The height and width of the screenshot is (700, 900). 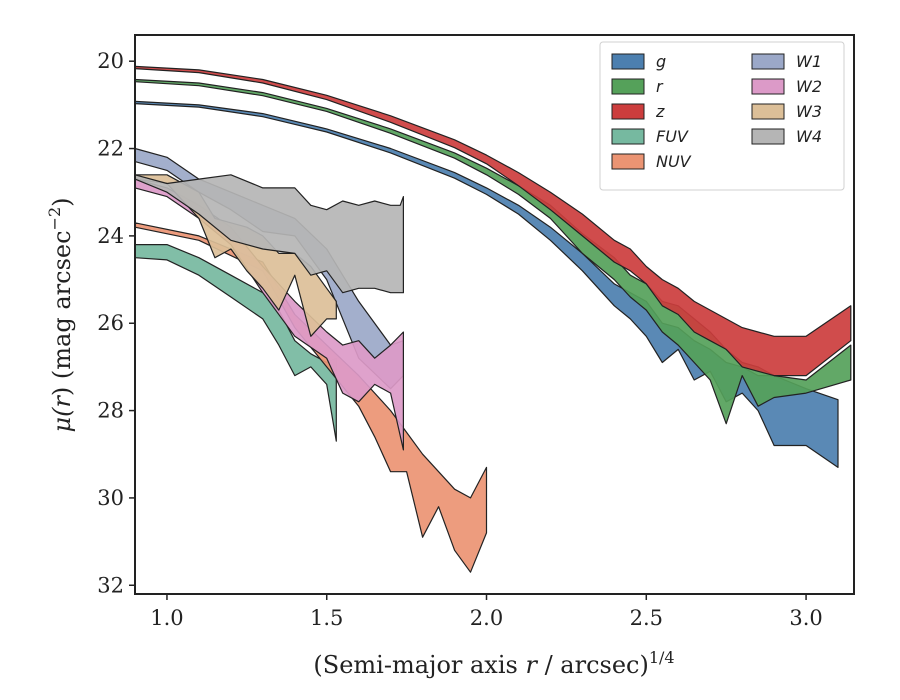 What do you see at coordinates (646, 618) in the screenshot?
I see `x-tick-label: 2.5` at bounding box center [646, 618].